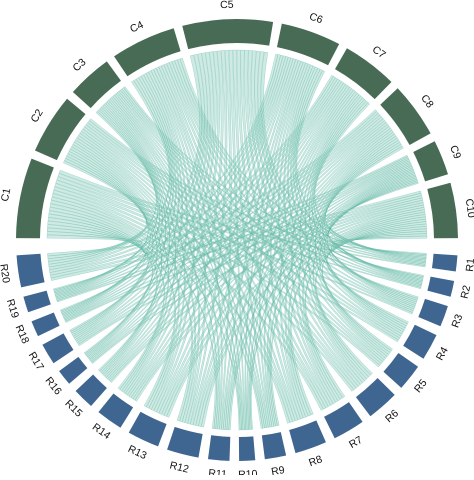 The image size is (474, 480). What do you see at coordinates (307, 437) in the screenshot?
I see `bottom-r8-segment` at bounding box center [307, 437].